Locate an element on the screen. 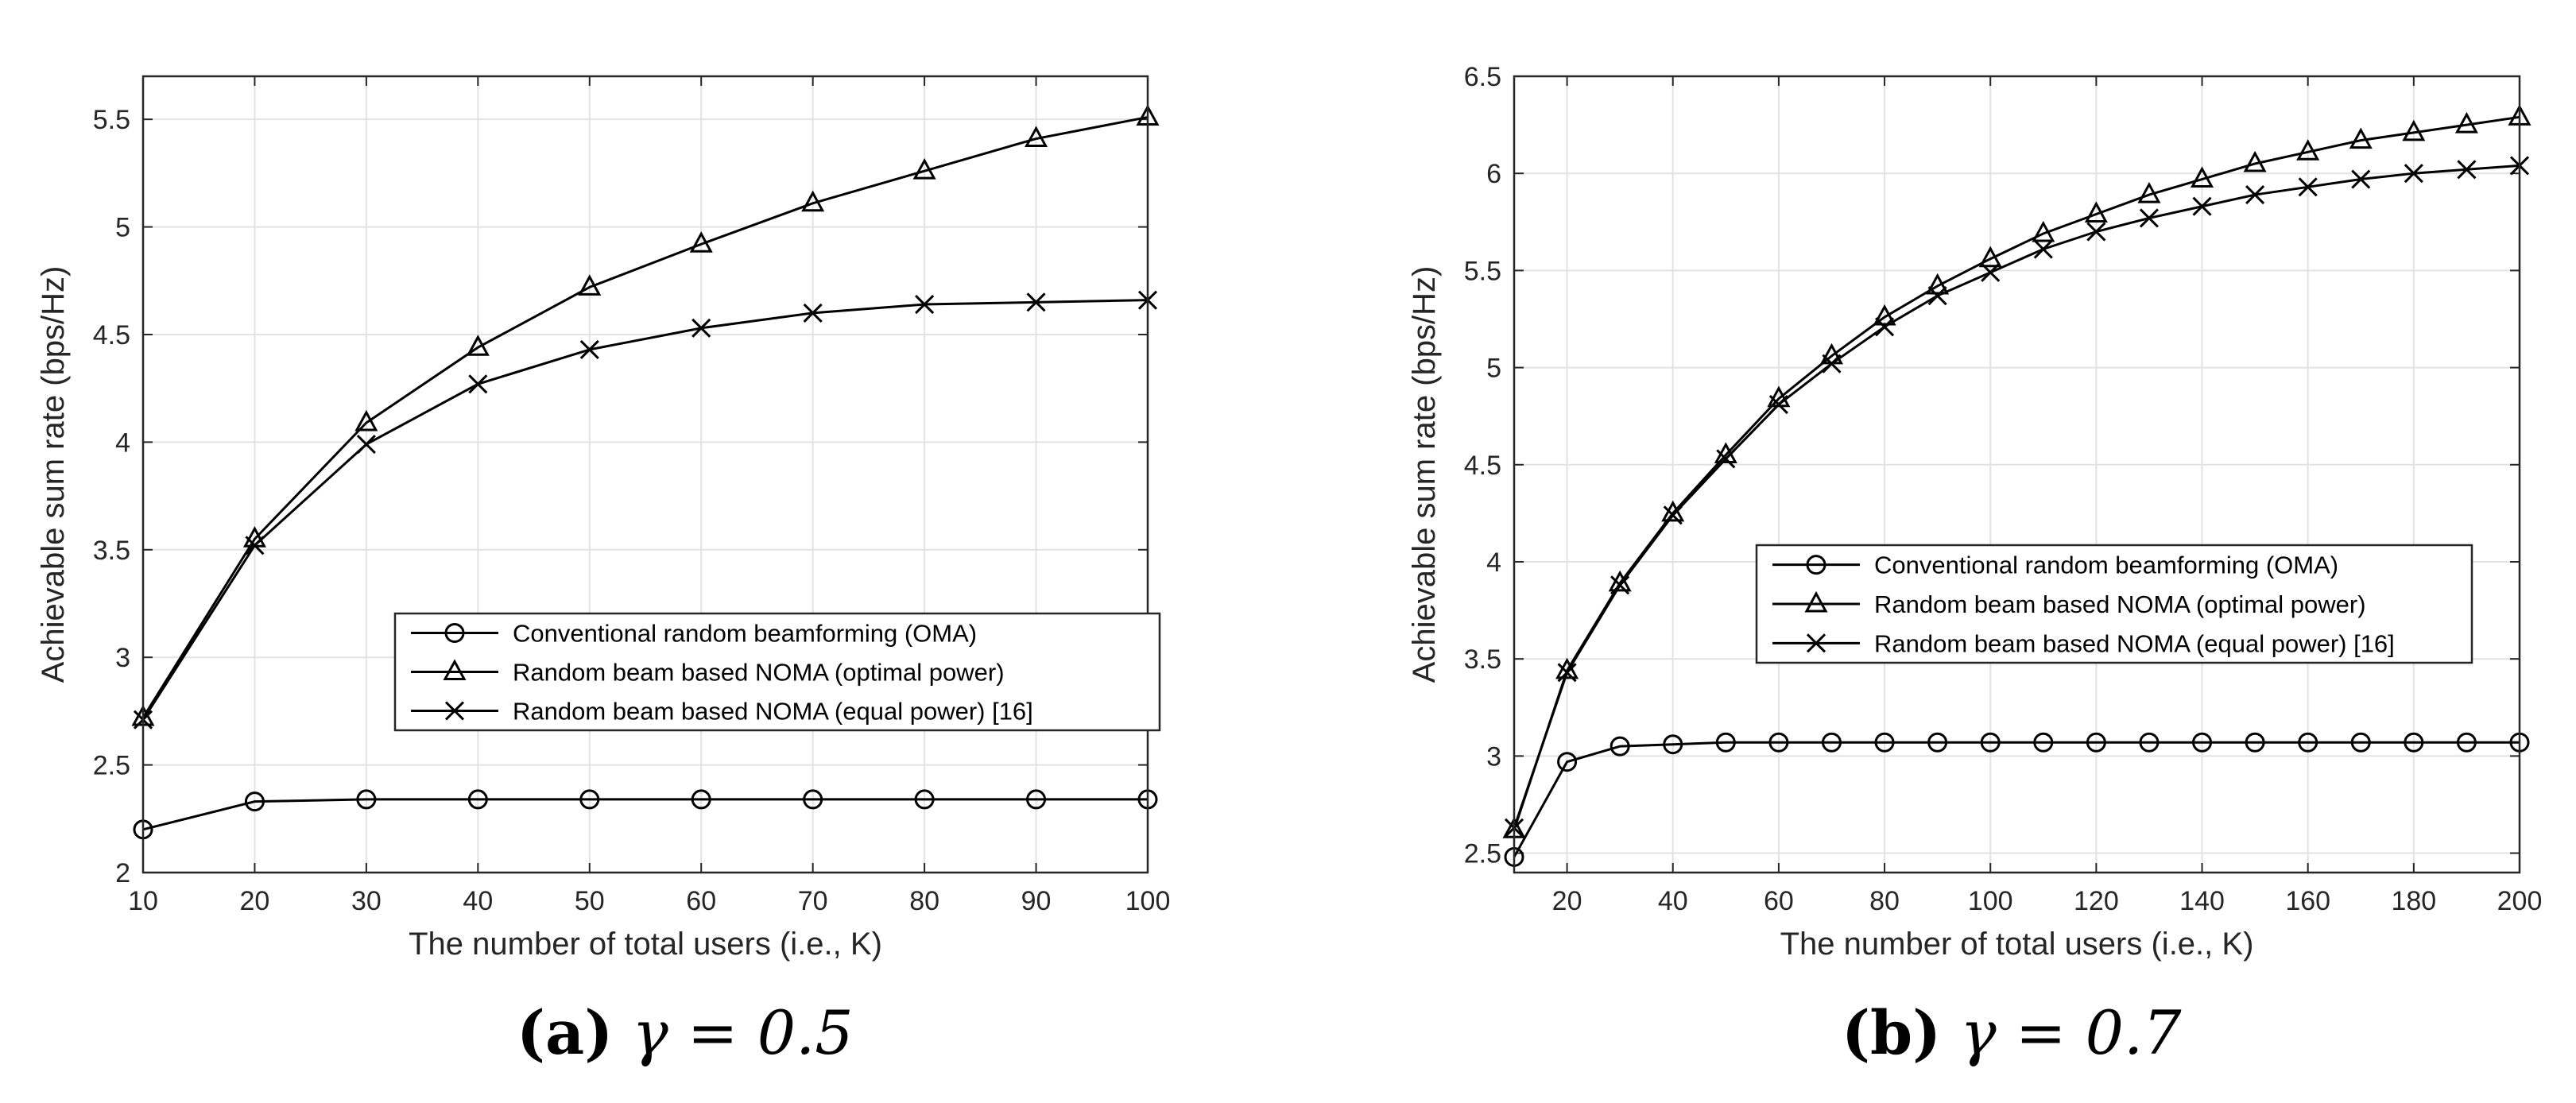 This screenshot has width=2576, height=1103. chart-a-xtick-label: 20 is located at coordinates (255, 901).